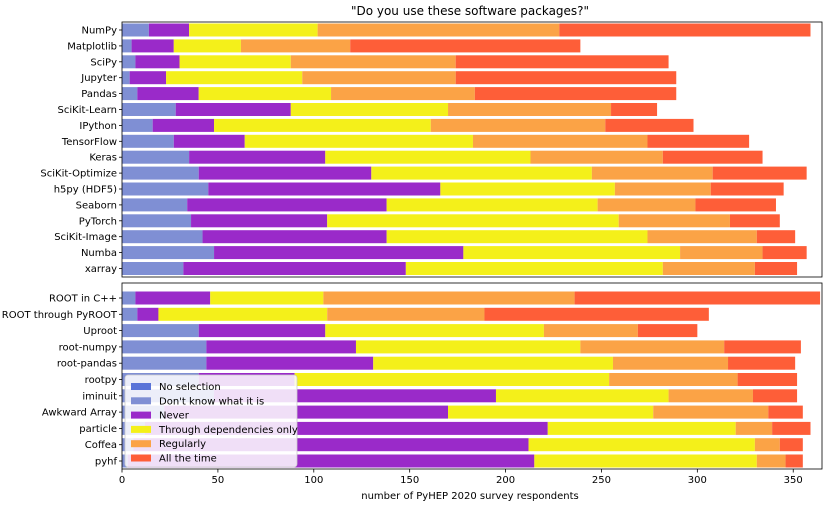  Describe the element at coordinates (762, 347) in the screenshot. I see `bar-root-numpy-all-the-time` at that location.